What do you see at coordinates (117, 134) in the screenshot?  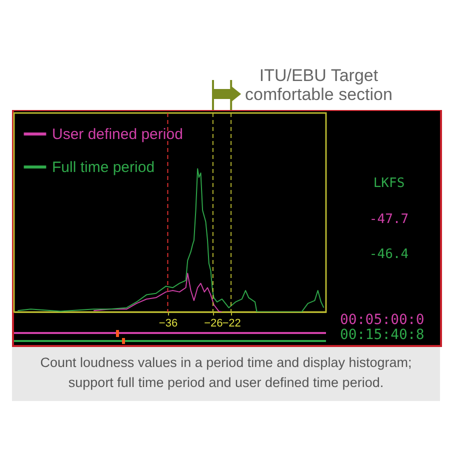 I see `legend-label: User defined period` at bounding box center [117, 134].